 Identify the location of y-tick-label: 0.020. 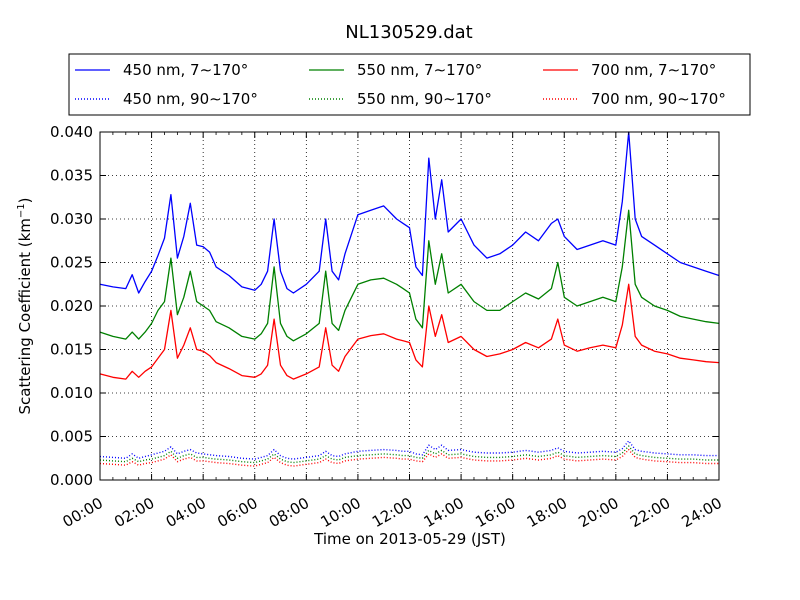
(71, 306).